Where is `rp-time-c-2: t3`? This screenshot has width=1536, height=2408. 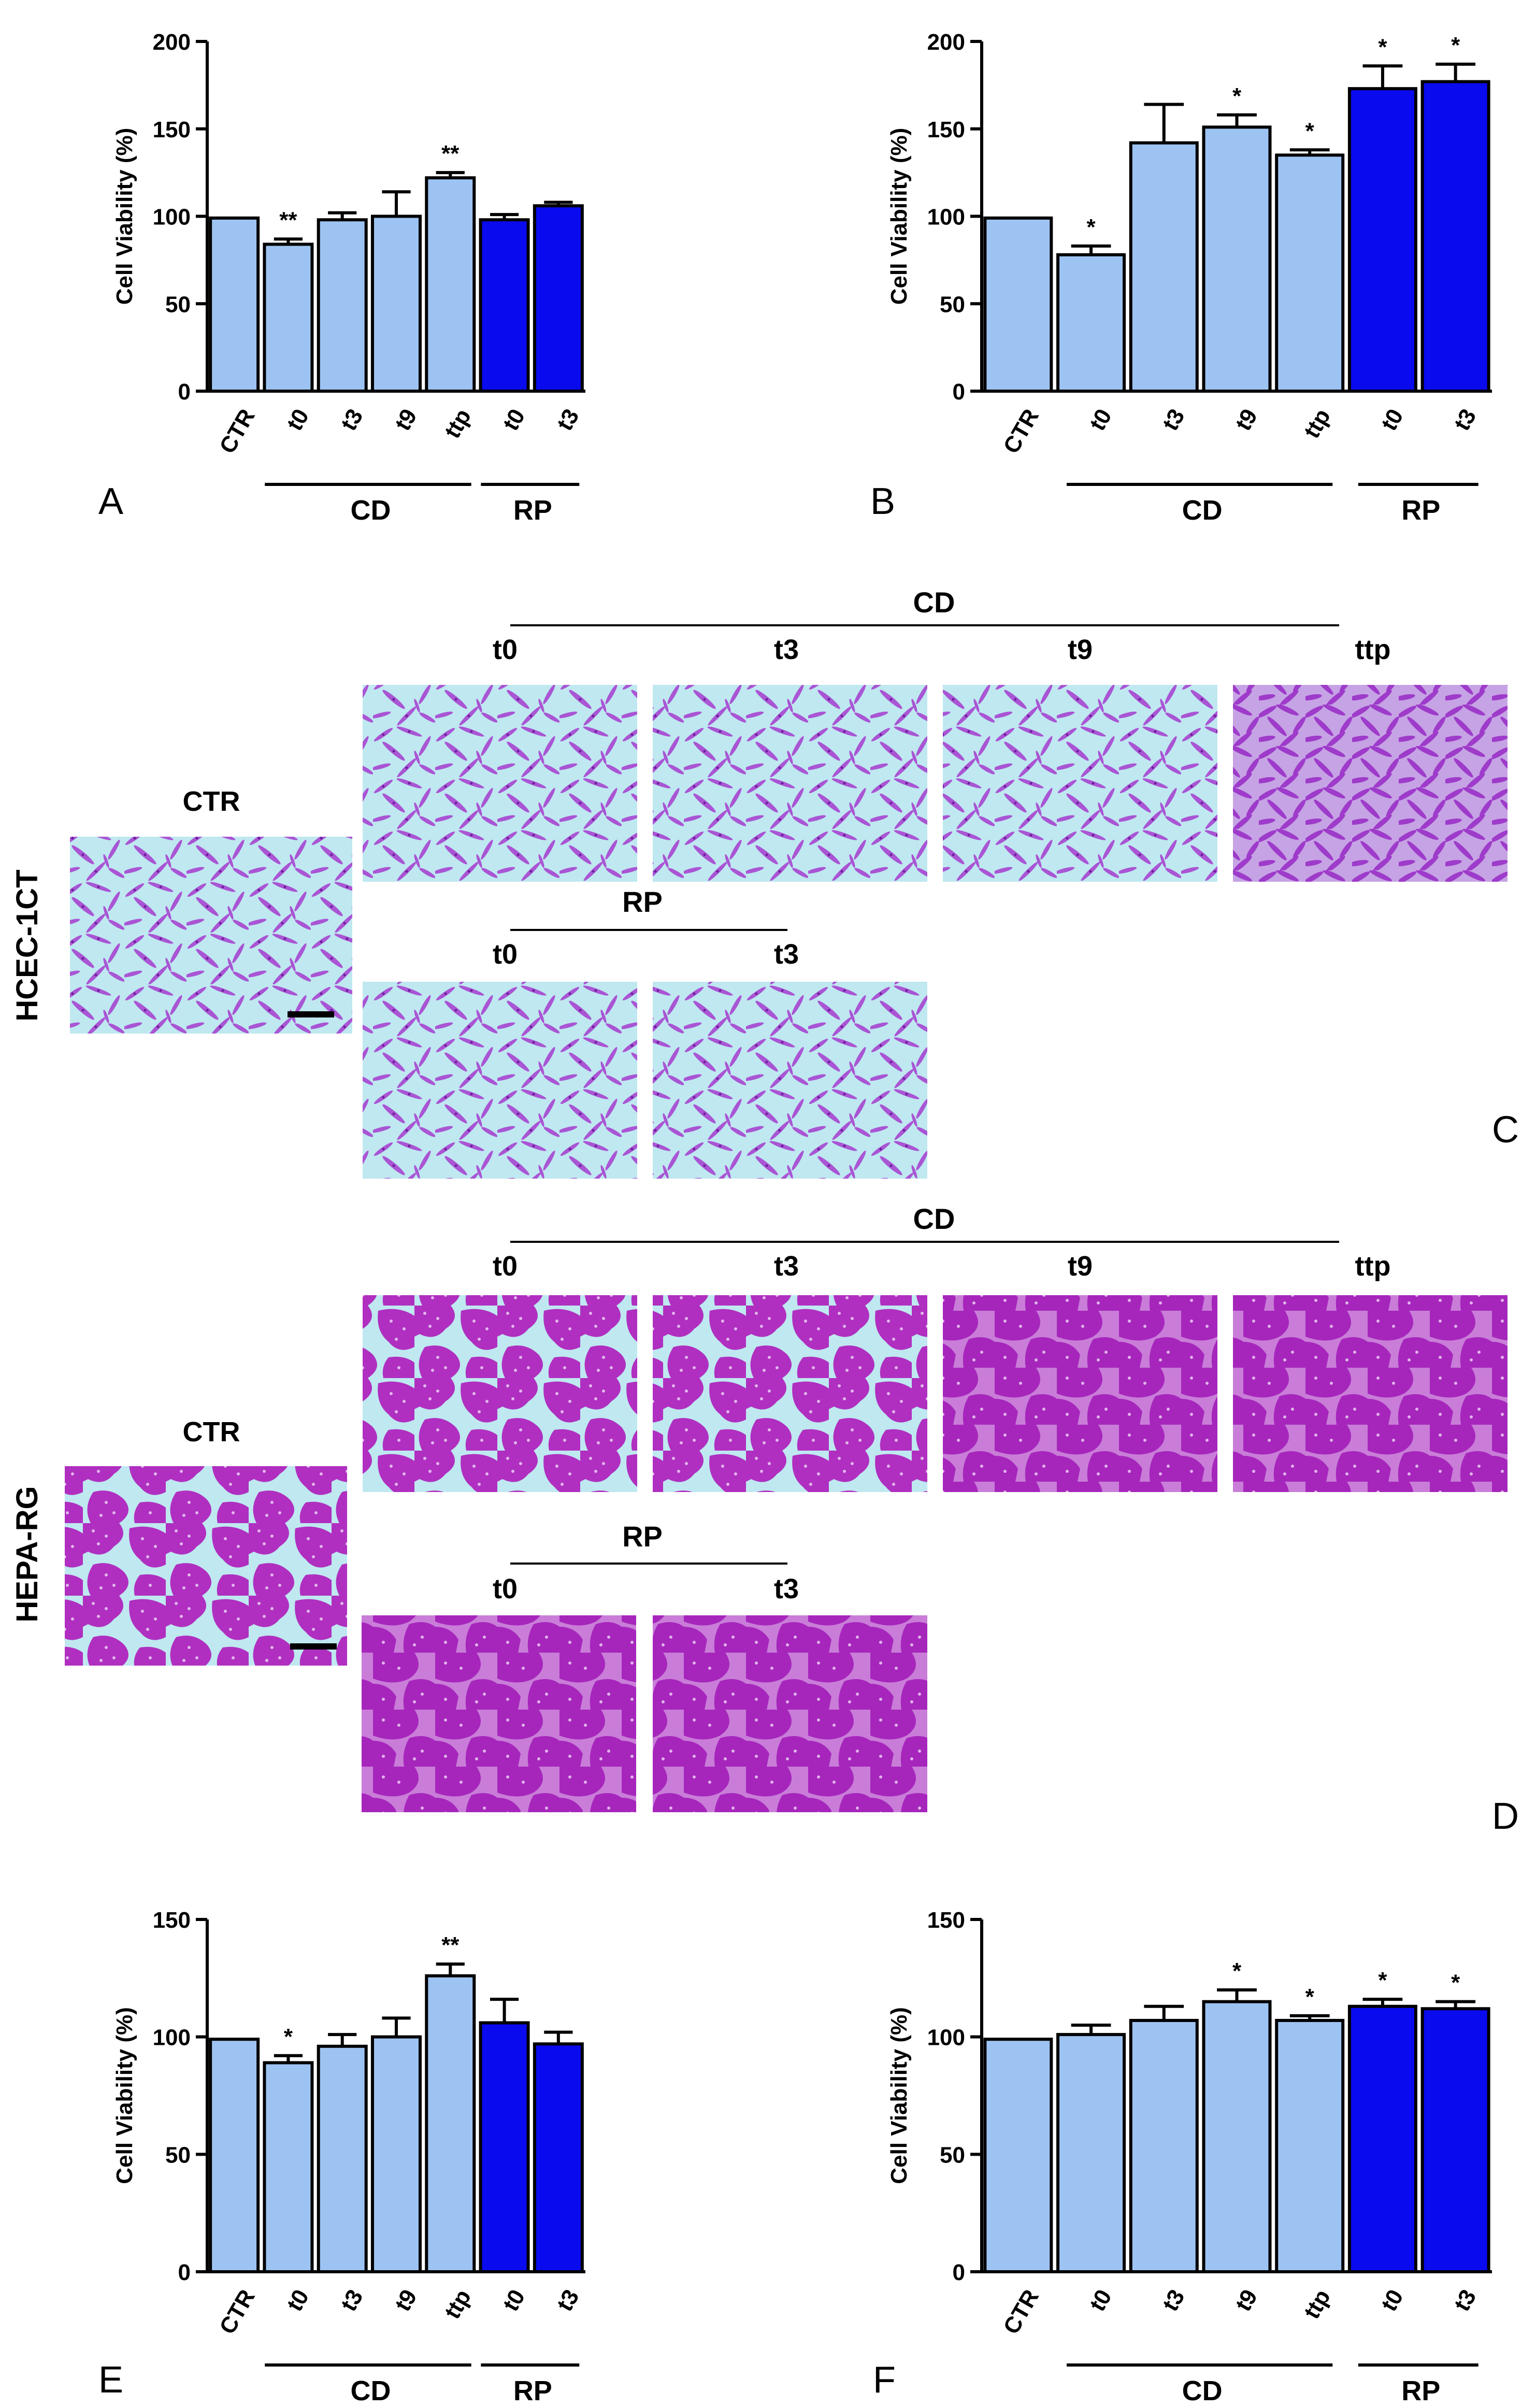 rp-time-c-2: t3 is located at coordinates (786, 954).